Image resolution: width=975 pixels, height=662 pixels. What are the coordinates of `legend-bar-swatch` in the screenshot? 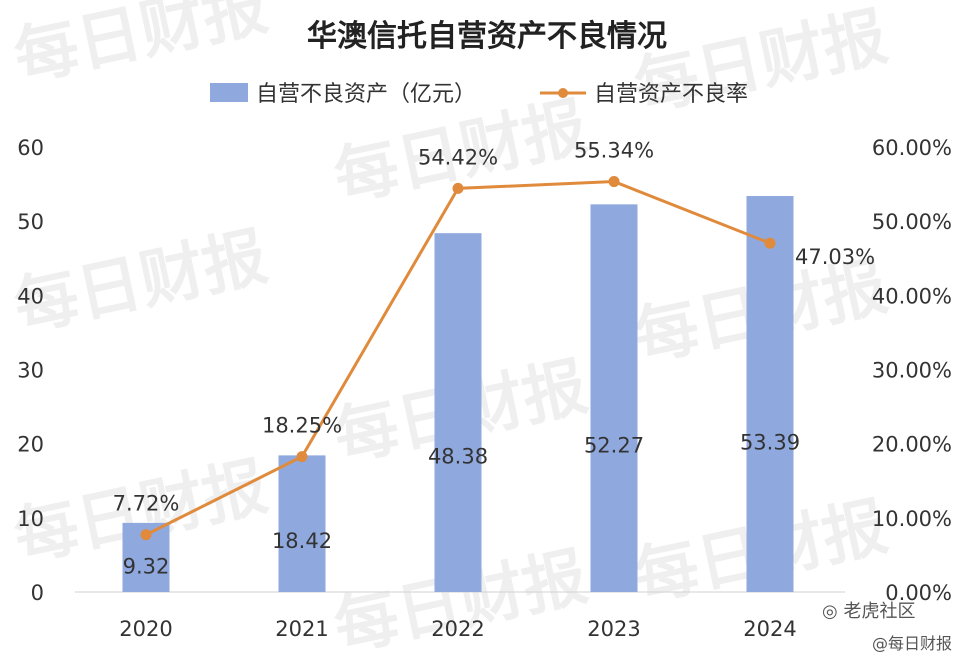 It's located at (229, 92).